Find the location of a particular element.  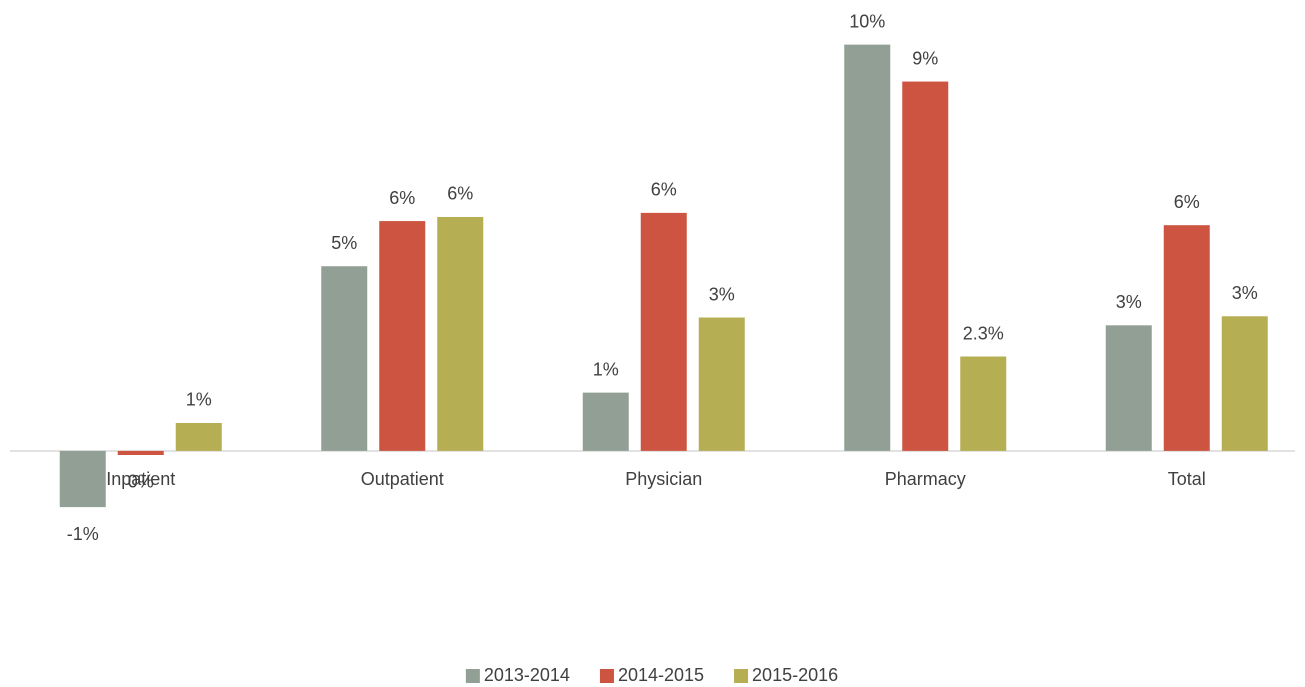

data-label: 10% is located at coordinates (867, 21).